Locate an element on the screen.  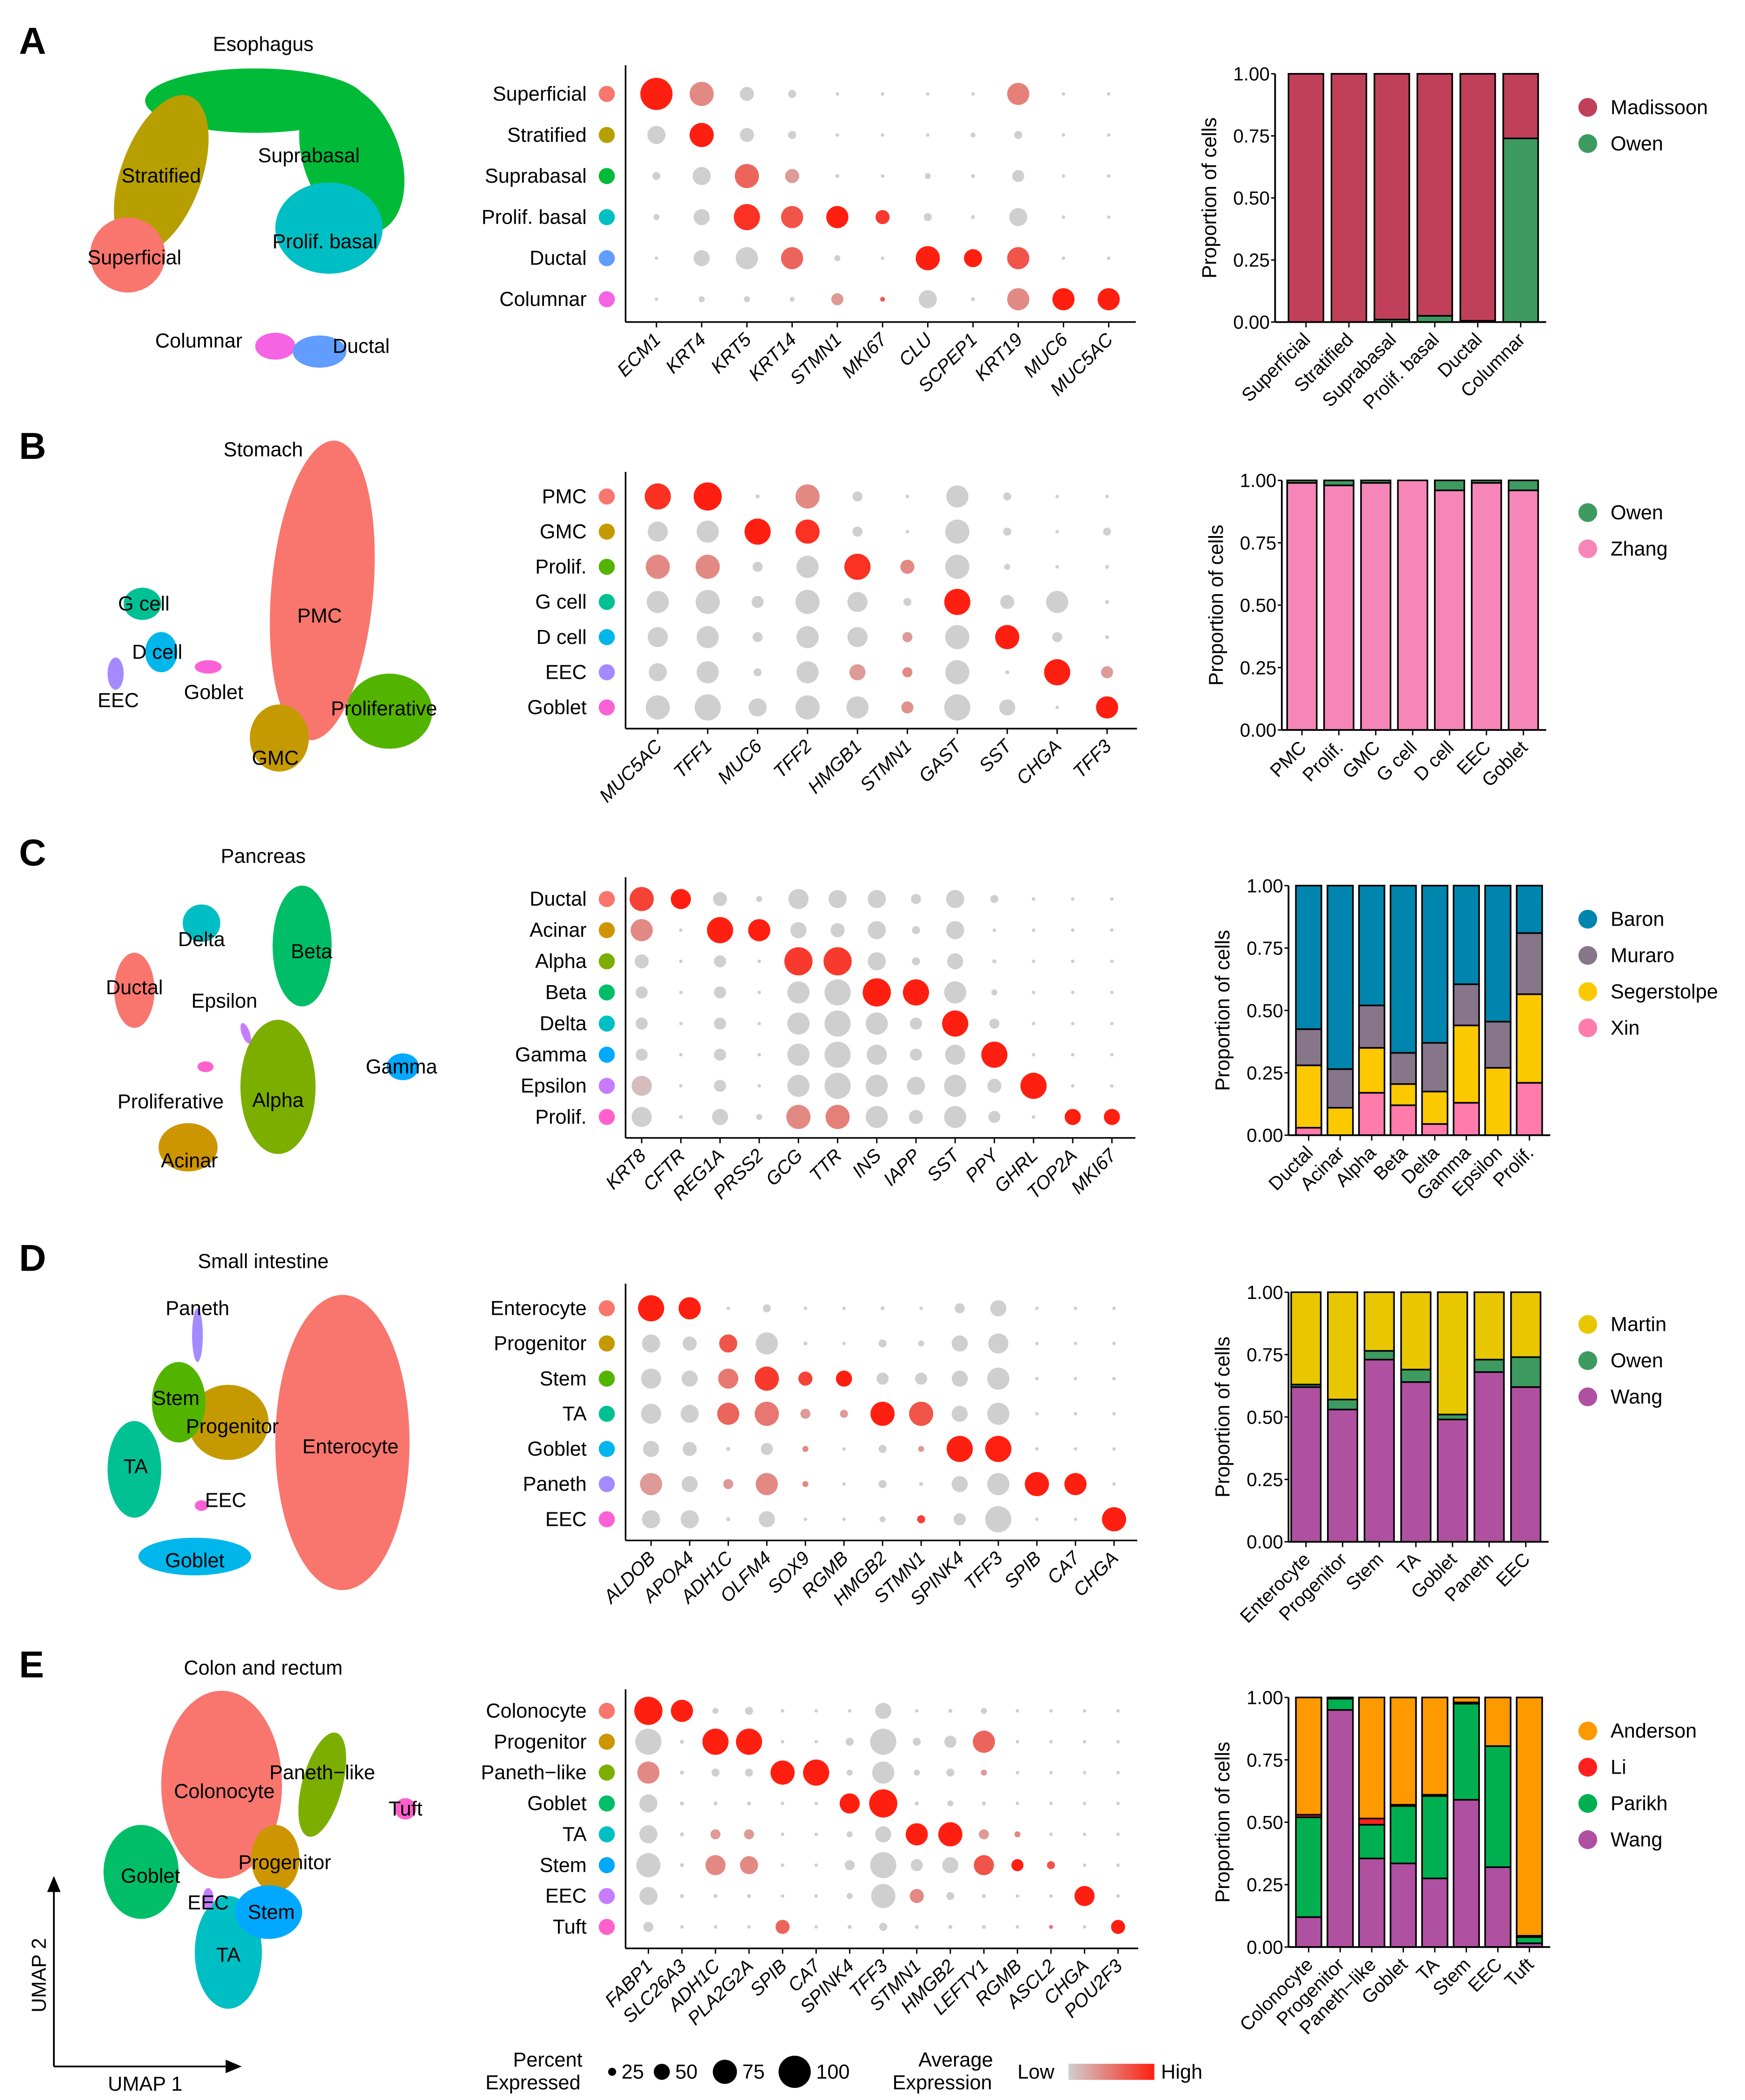
legend-label: Anderson is located at coordinates (1654, 1731).